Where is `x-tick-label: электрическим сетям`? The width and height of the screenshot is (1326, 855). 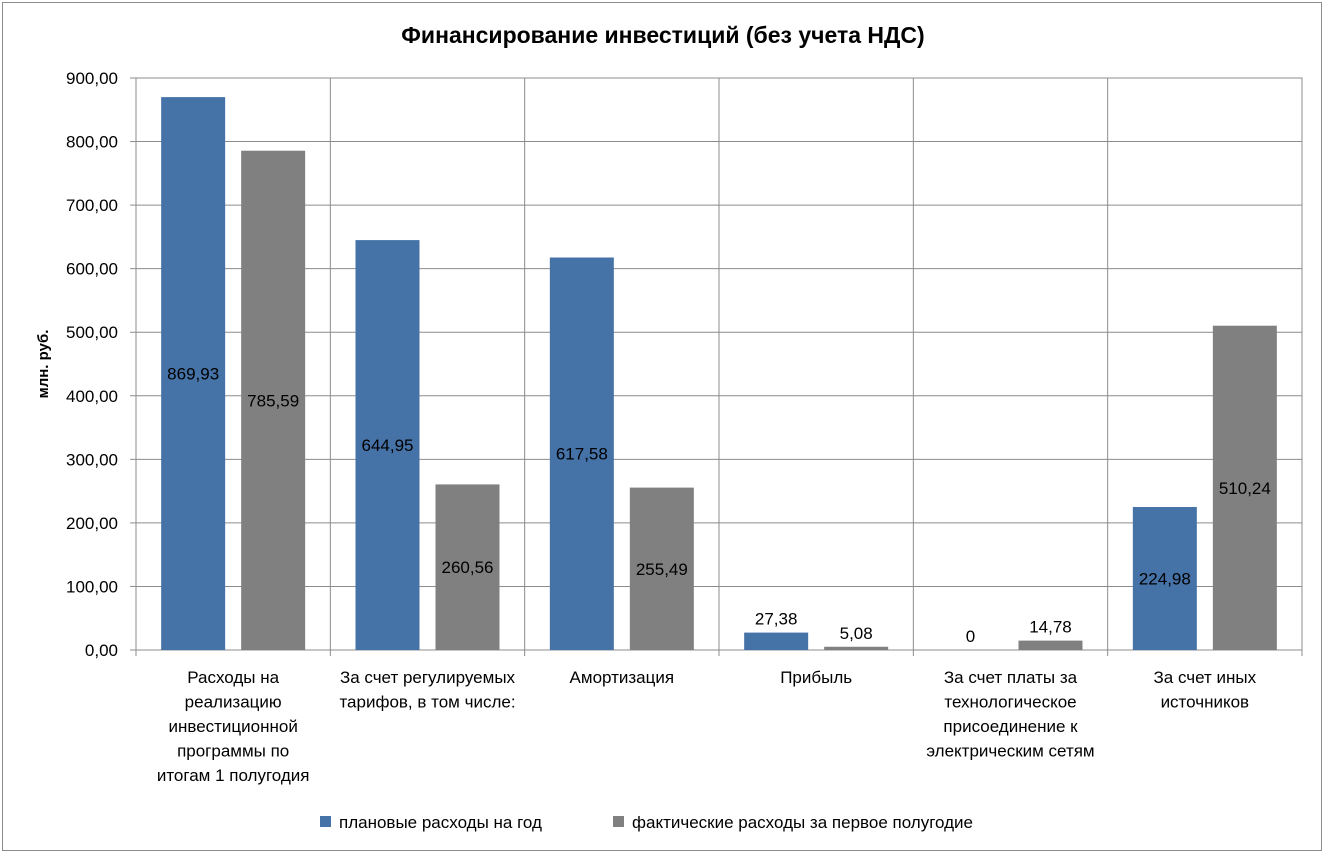
x-tick-label: электрическим сетям is located at coordinates (1010, 751).